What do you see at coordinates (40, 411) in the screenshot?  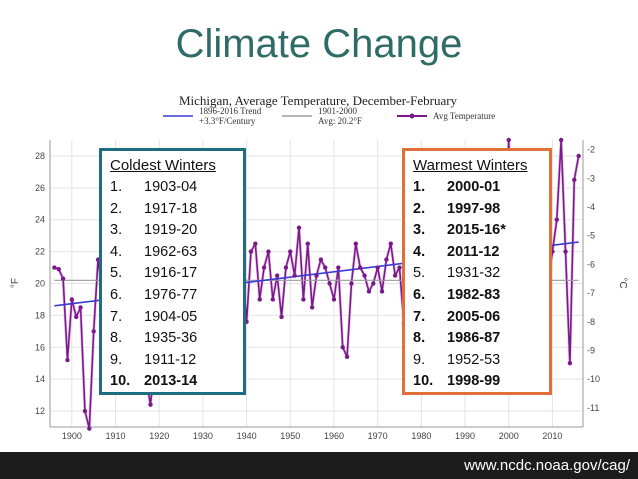 I see `y-tick-label-left: 12` at bounding box center [40, 411].